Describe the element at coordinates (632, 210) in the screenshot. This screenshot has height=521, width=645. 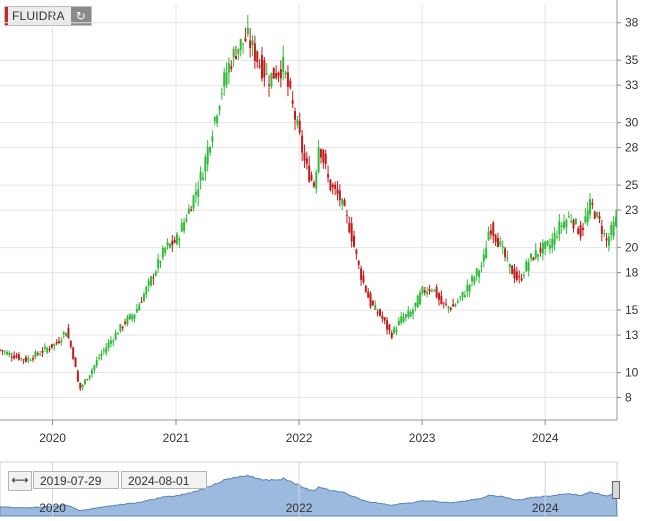
I see `y-tick-label: 23` at that location.